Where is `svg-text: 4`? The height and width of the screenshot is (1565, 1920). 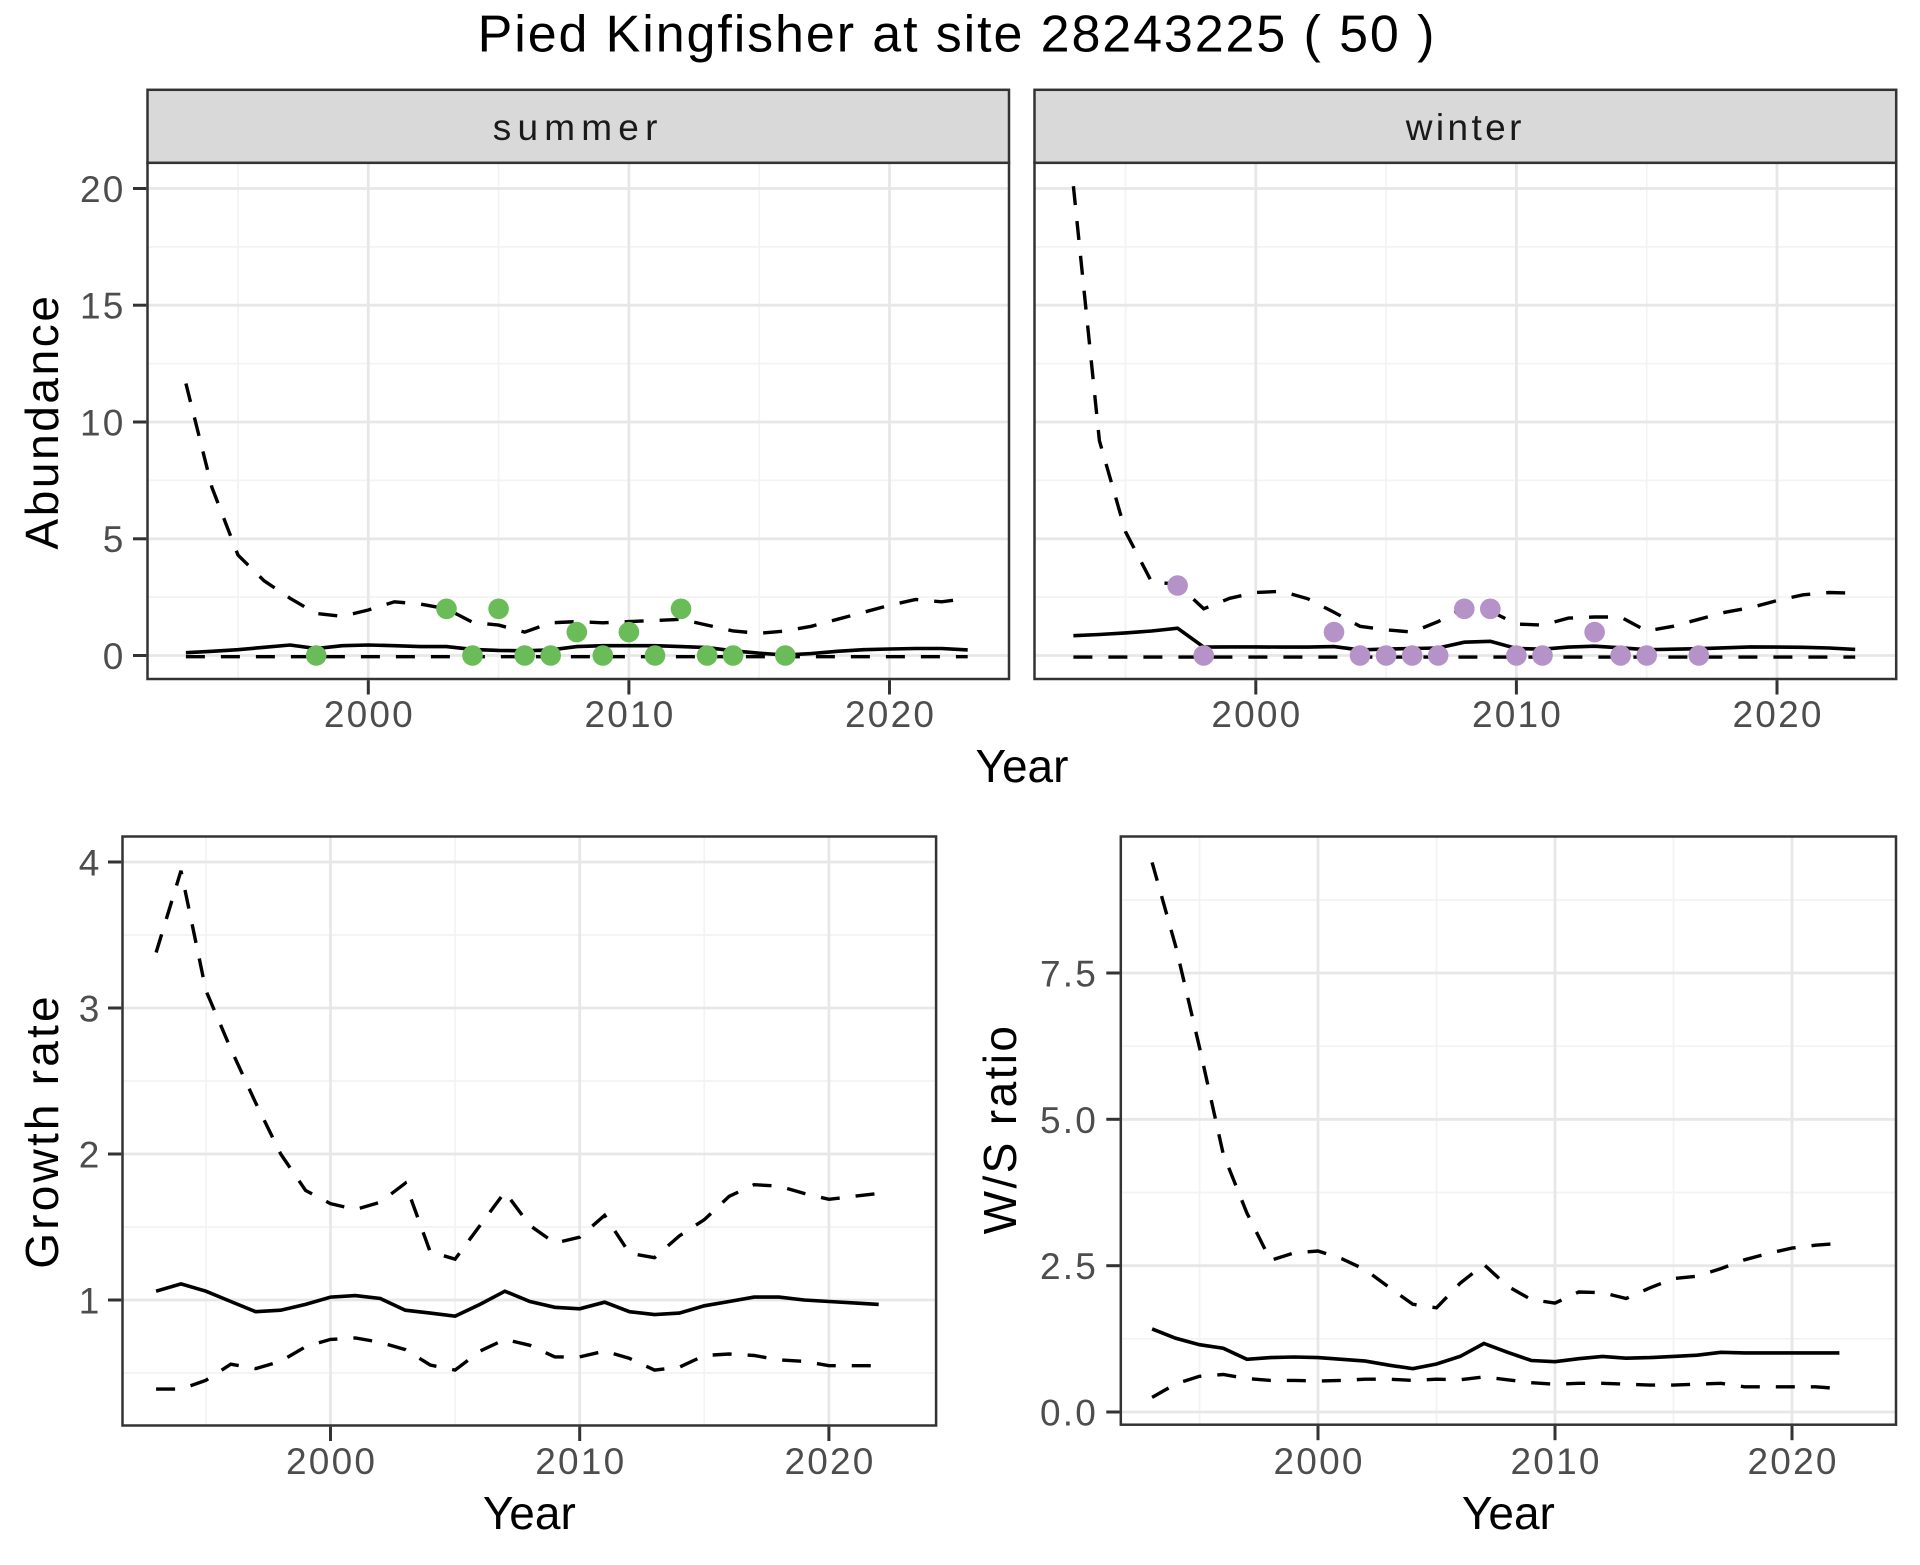
svg-text: 4 is located at coordinates (90, 862).